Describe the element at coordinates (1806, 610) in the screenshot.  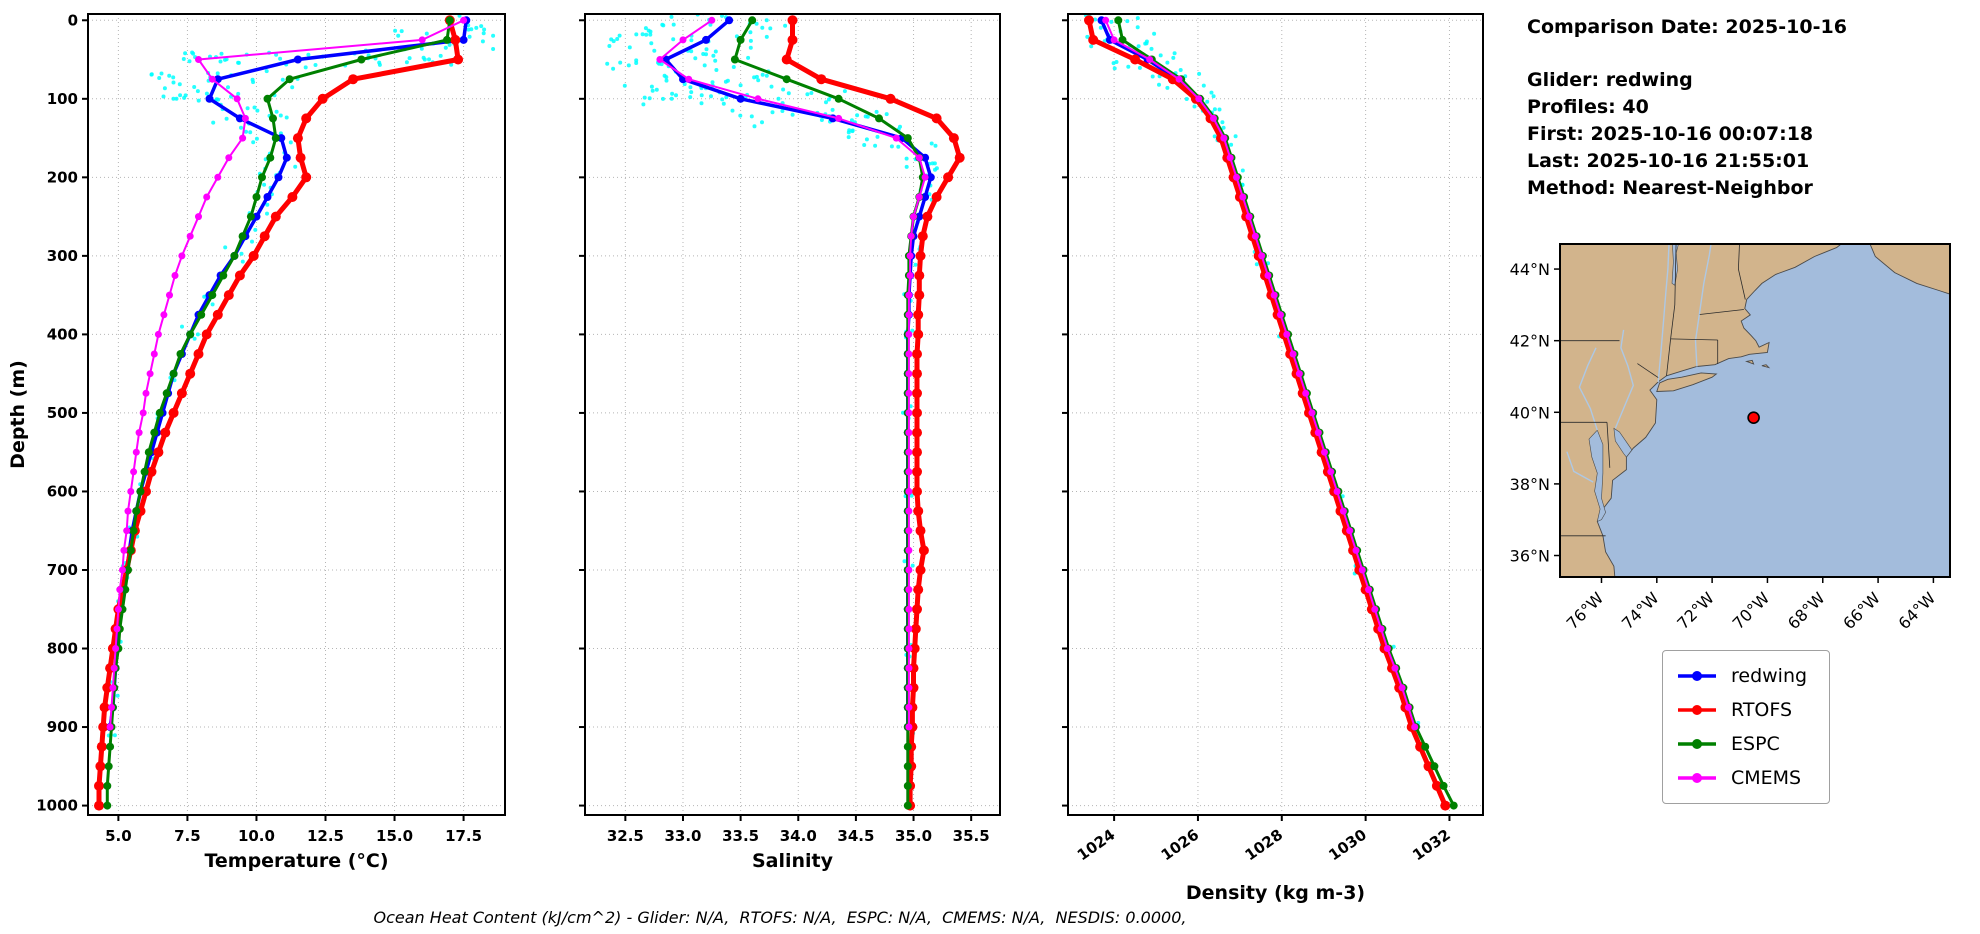
I see `map-lon-label: 68°W` at that location.